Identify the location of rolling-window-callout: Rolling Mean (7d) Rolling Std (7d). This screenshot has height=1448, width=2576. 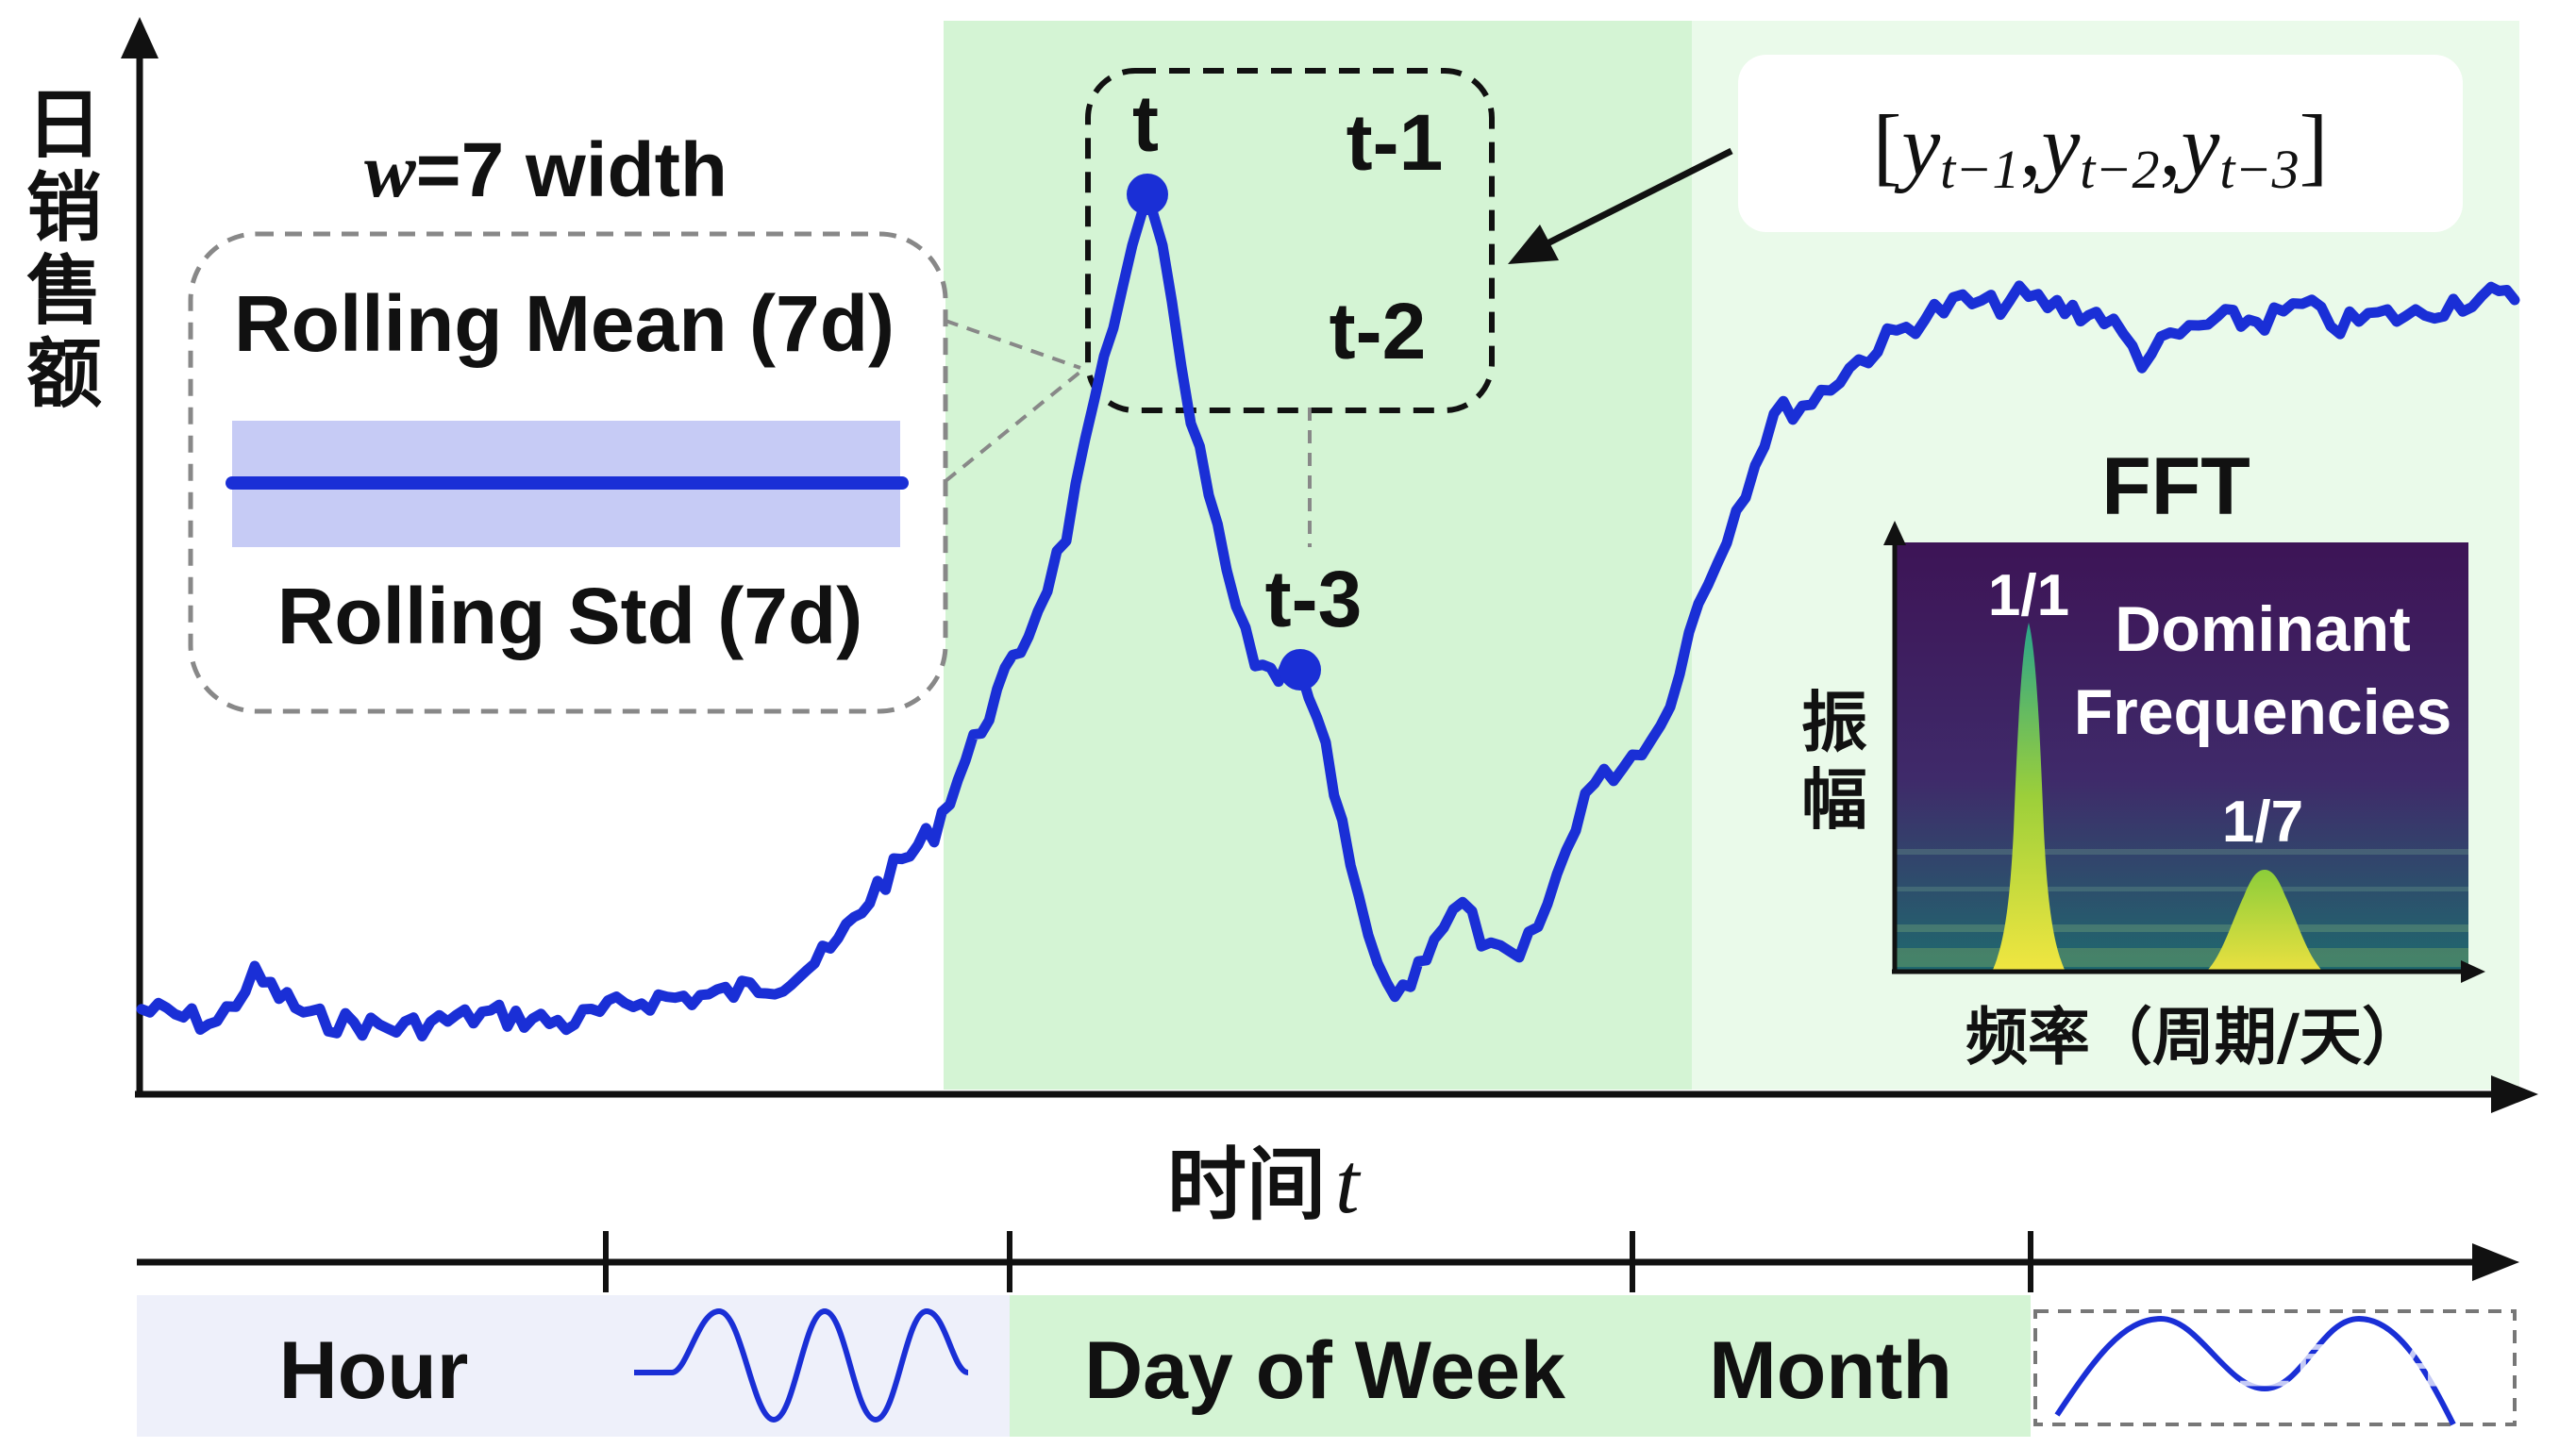
(568, 472).